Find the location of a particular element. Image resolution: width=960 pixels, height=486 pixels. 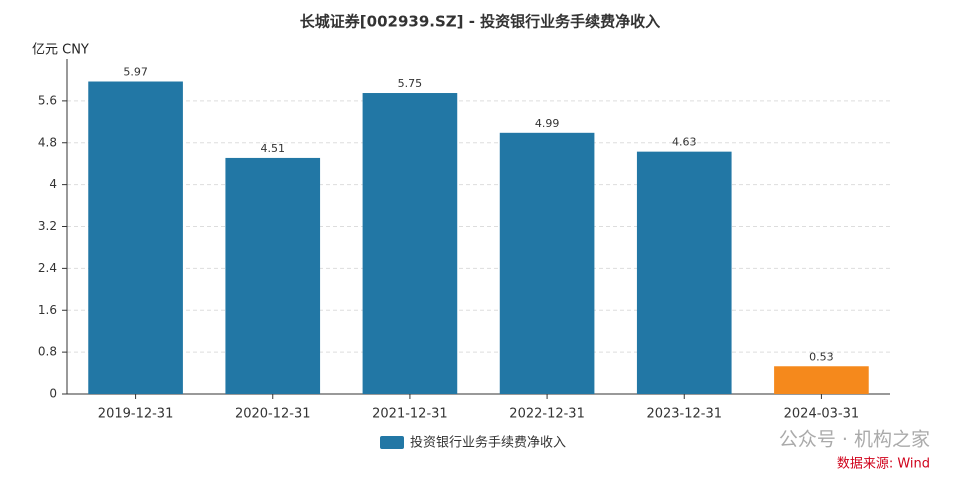

value-label: 4.99 is located at coordinates (547, 123).